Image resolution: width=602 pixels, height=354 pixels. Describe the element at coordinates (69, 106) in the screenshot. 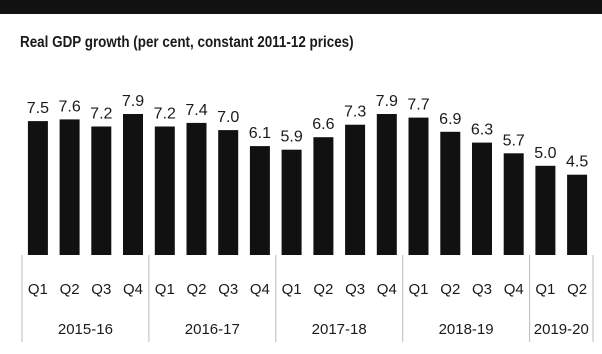

I see `value-label-1: 7.6` at that location.